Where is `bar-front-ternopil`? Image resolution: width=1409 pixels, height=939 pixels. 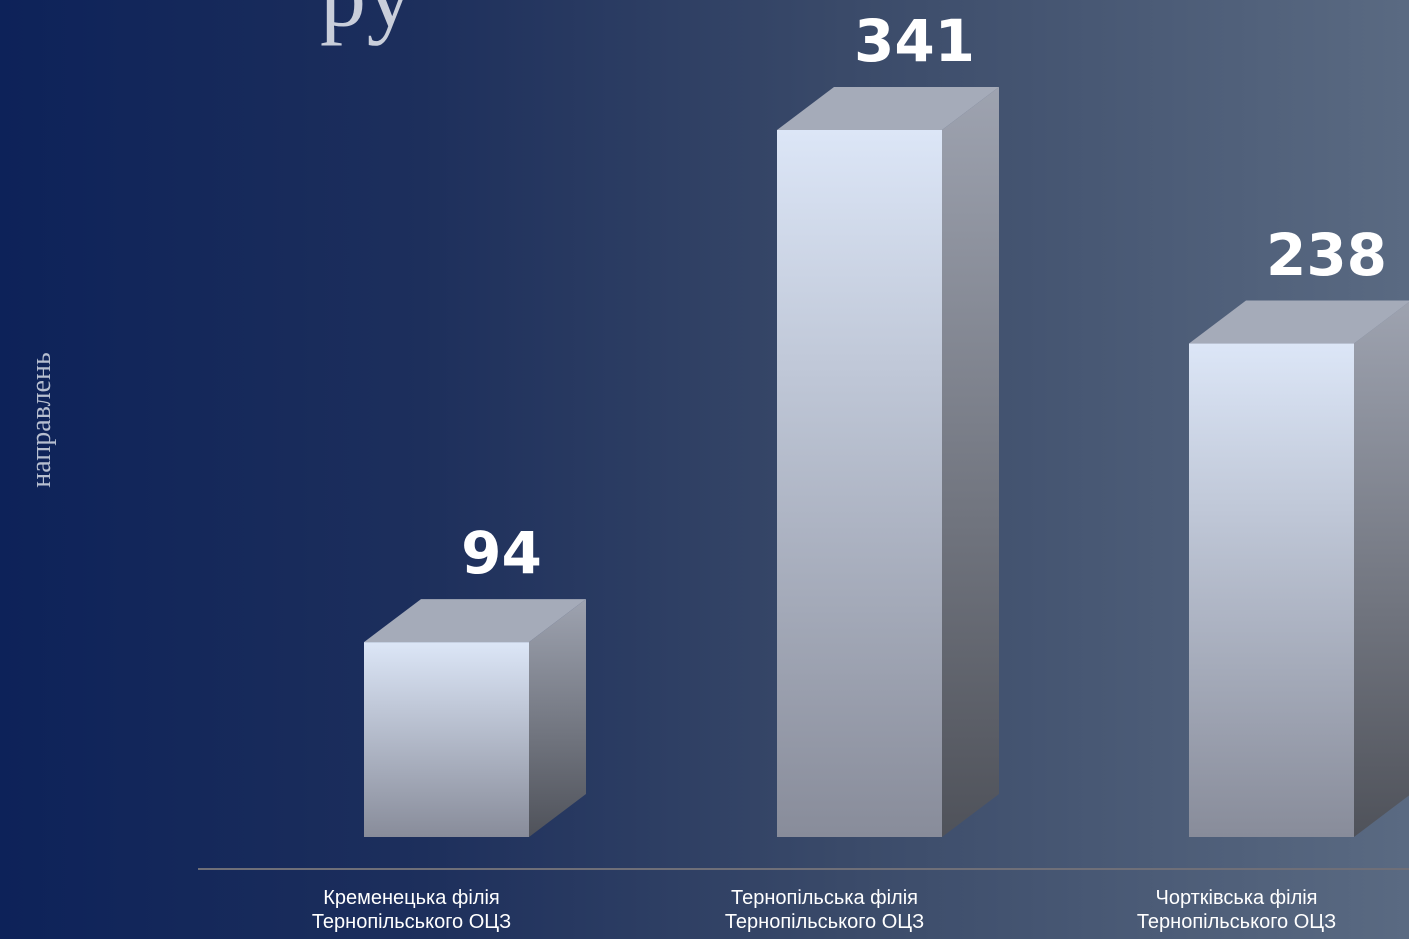
bar-front-ternopil is located at coordinates (859, 483).